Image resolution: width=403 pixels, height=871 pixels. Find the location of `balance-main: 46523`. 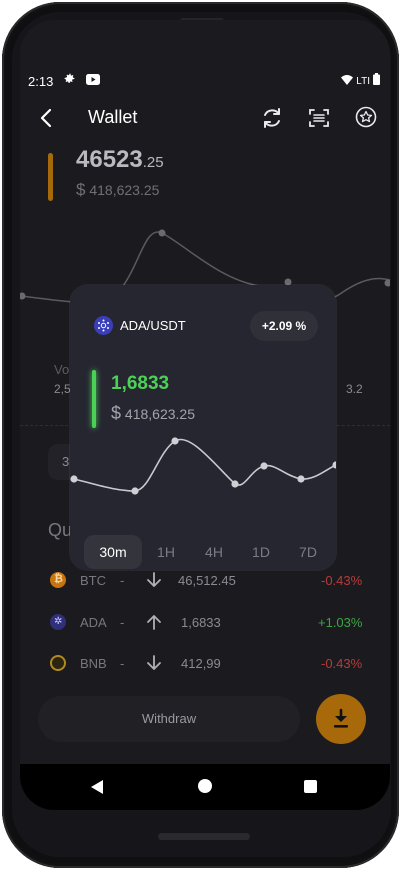

balance-main: 46523 is located at coordinates (109, 159).